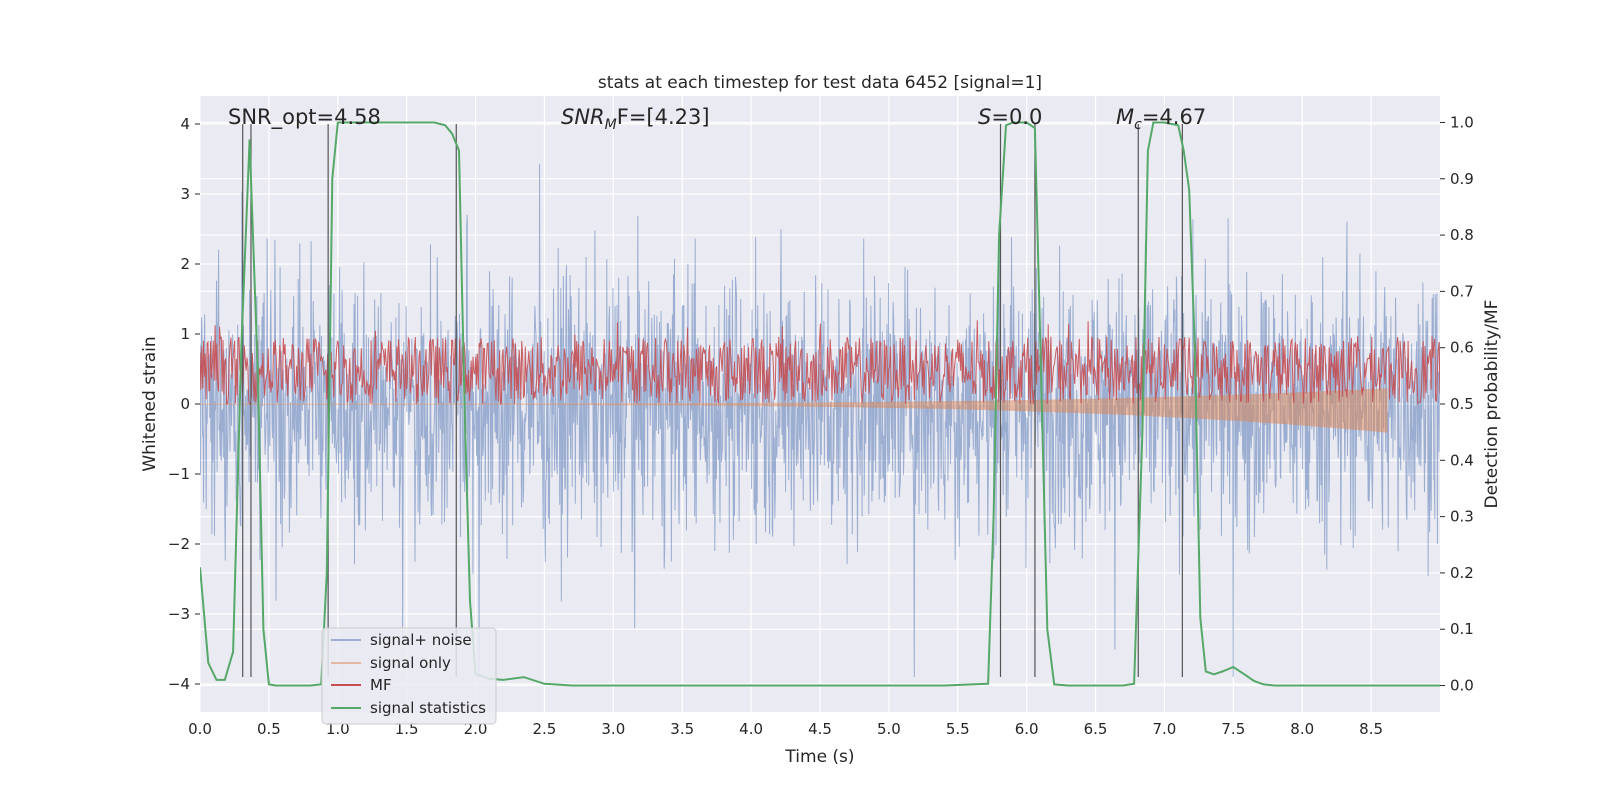 Image resolution: width=1600 pixels, height=800 pixels. I want to click on x-tick-label: 8.5, so click(1371, 729).